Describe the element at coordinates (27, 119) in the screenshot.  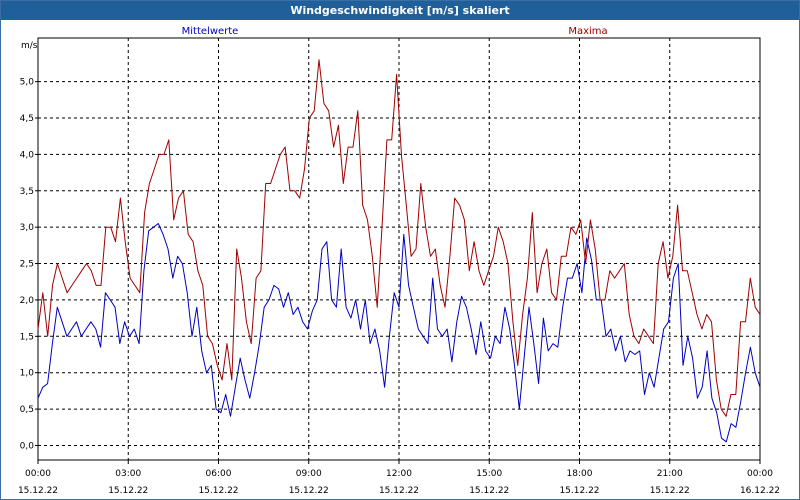
I see `y-tick-label: 4,5` at that location.